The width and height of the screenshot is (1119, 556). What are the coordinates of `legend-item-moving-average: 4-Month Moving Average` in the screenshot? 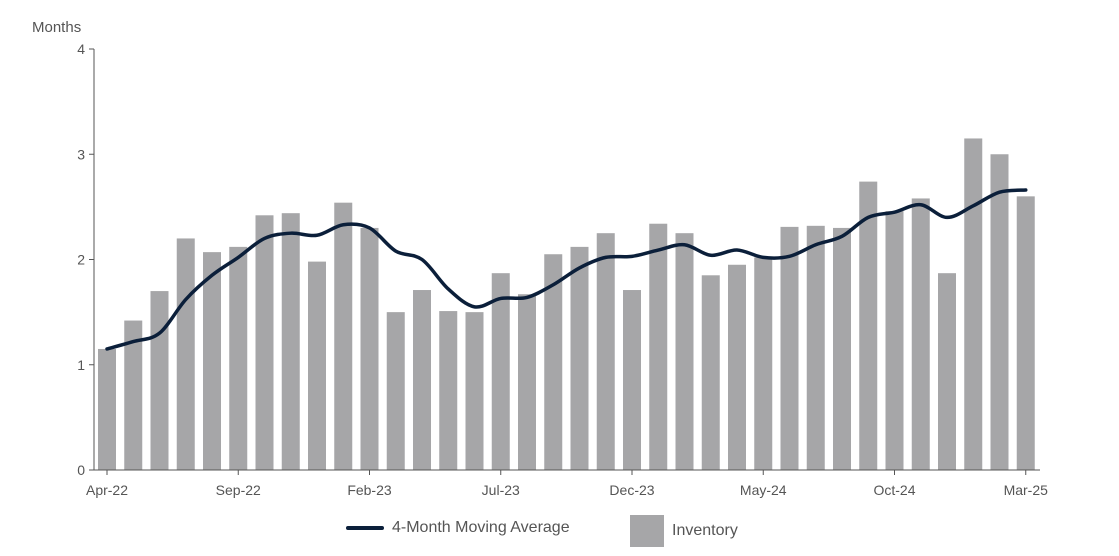 It's located at (458, 528).